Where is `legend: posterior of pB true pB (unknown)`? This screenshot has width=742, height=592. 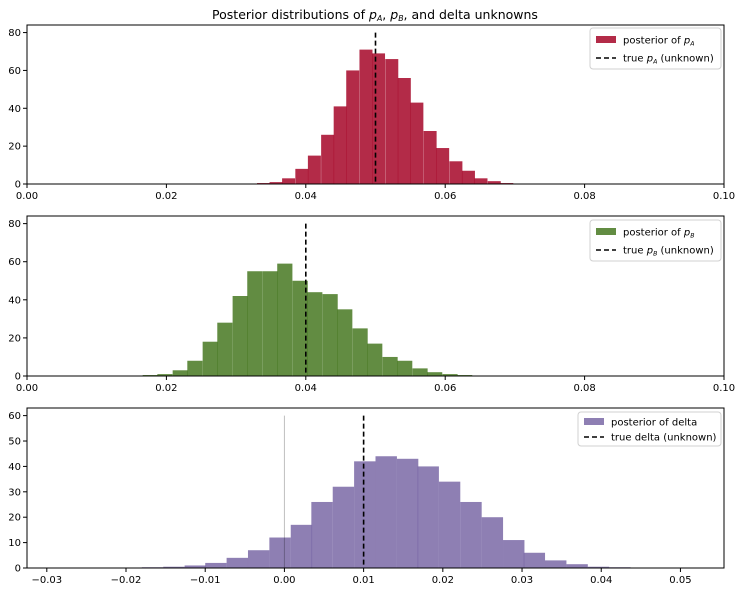 legend: posterior of pB true pB (unknown) is located at coordinates (655, 240).